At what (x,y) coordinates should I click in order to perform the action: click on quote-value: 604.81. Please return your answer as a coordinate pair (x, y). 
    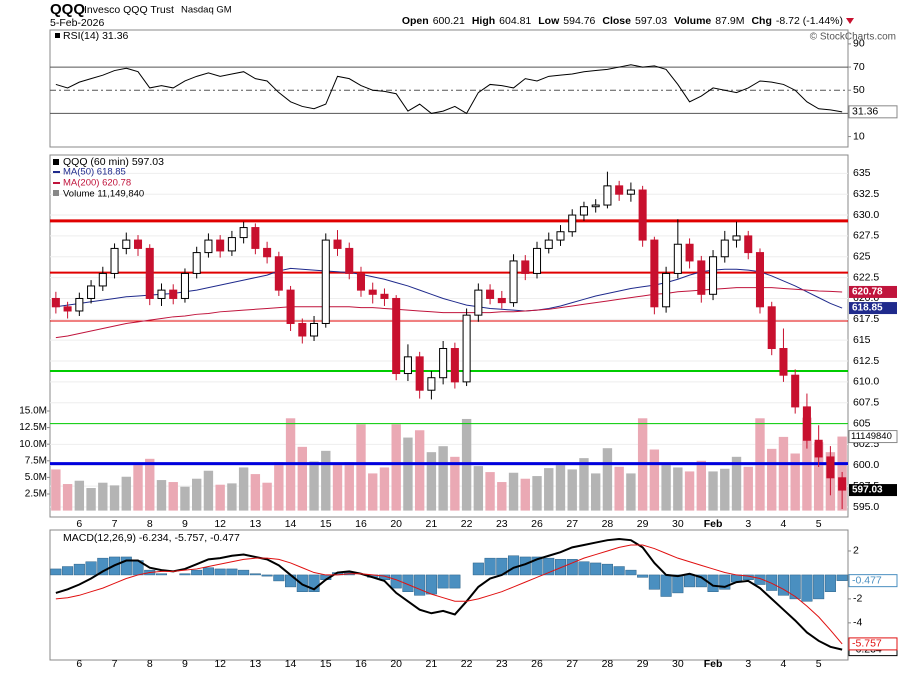
    Looking at the image, I should click on (515, 21).